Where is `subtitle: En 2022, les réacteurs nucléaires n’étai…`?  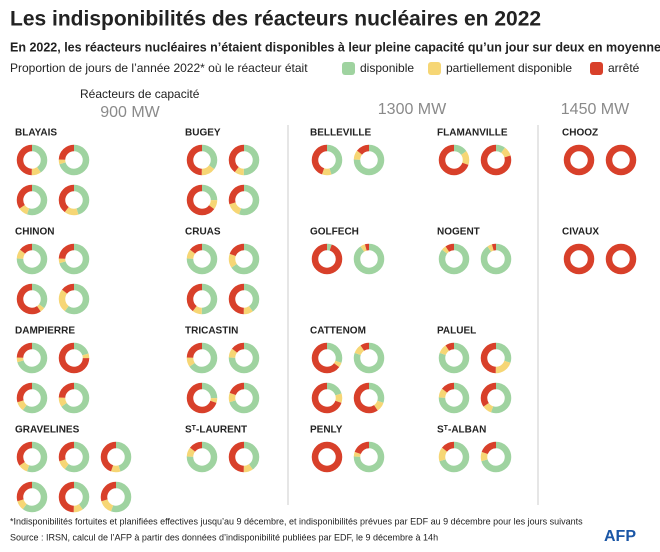 subtitle: En 2022, les réacteurs nucléaires n’étai… is located at coordinates (335, 47).